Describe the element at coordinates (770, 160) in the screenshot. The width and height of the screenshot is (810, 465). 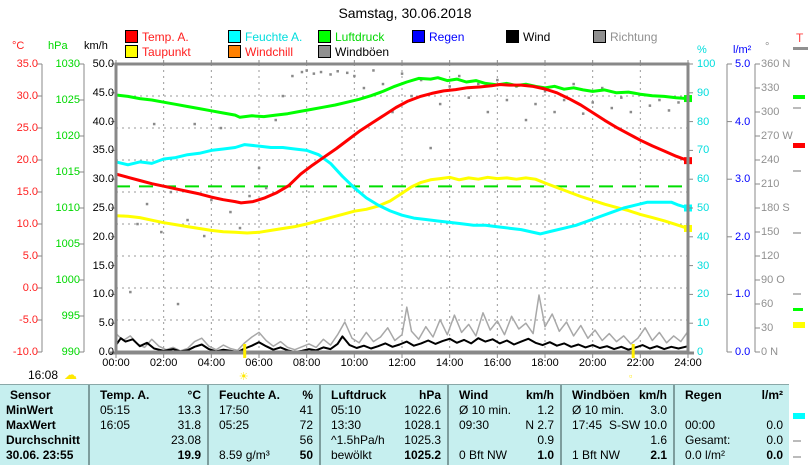
I see `axis-tick-label: 240` at that location.